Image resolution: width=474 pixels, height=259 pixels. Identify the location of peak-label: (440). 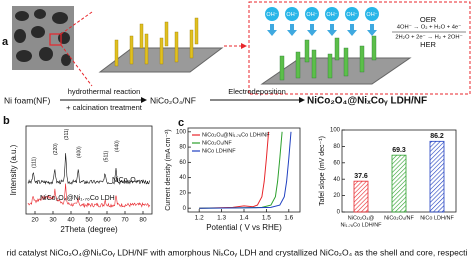
(117, 146).